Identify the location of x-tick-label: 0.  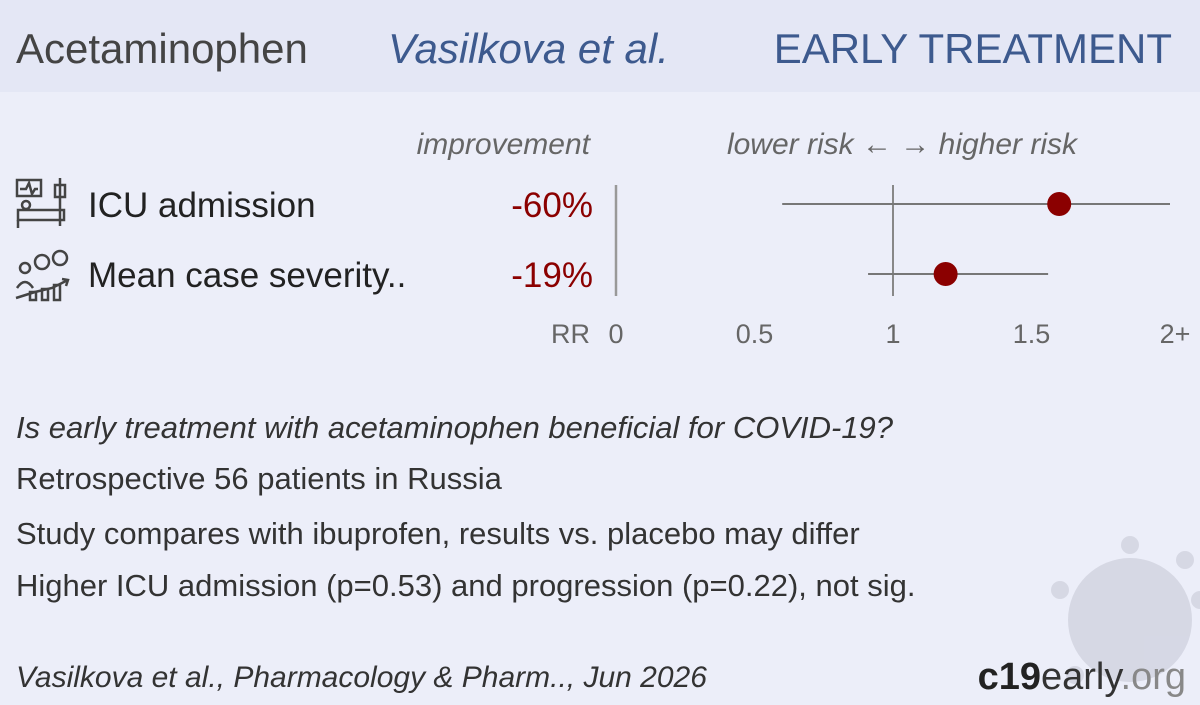
(615, 334).